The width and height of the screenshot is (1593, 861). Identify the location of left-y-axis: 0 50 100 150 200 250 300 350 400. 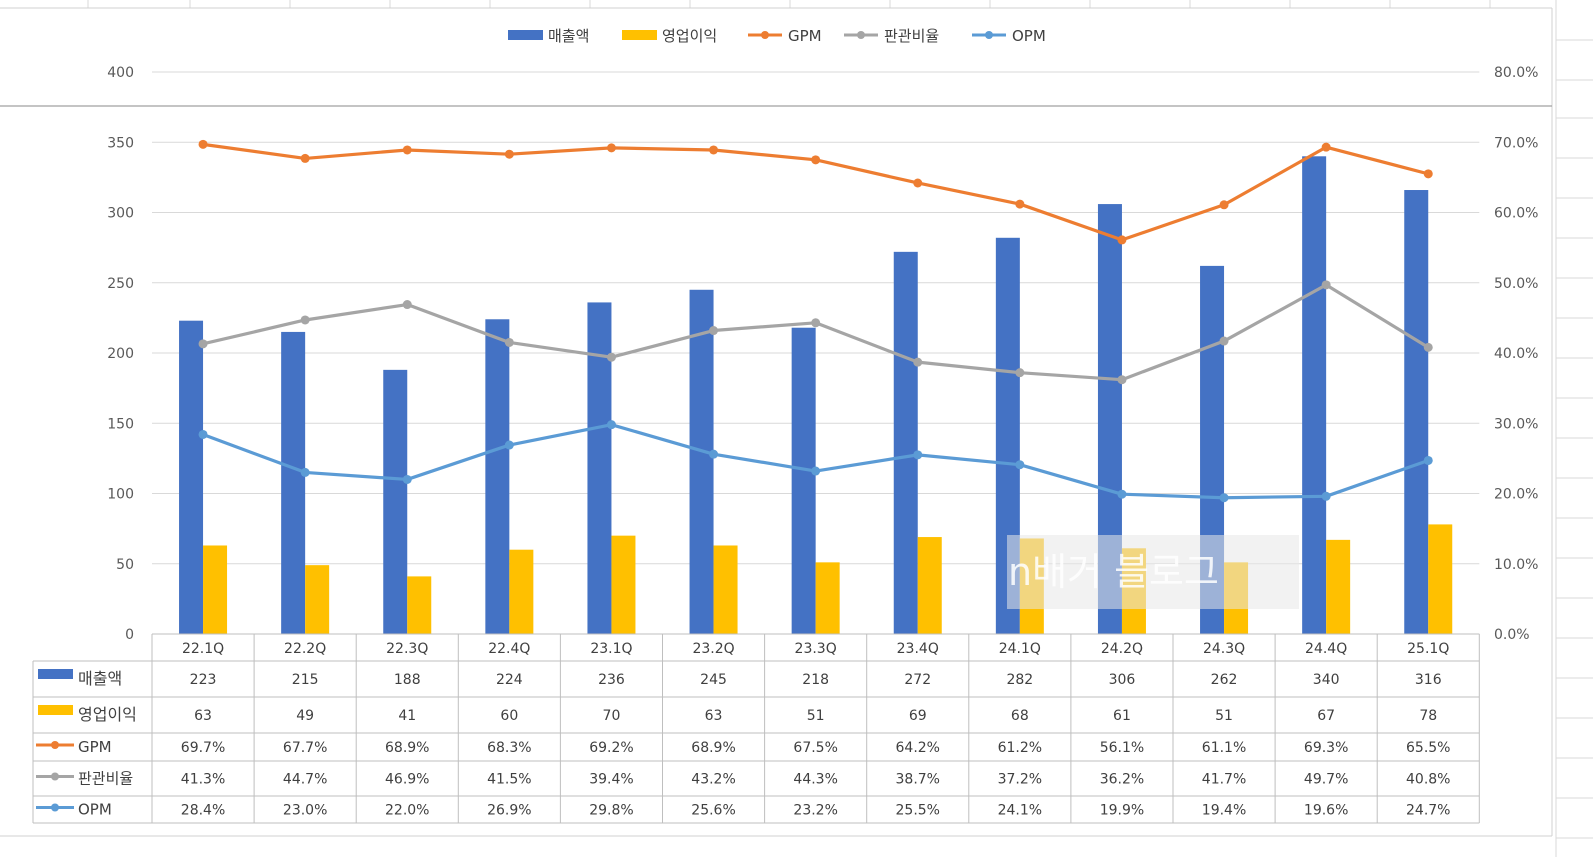
(120, 354).